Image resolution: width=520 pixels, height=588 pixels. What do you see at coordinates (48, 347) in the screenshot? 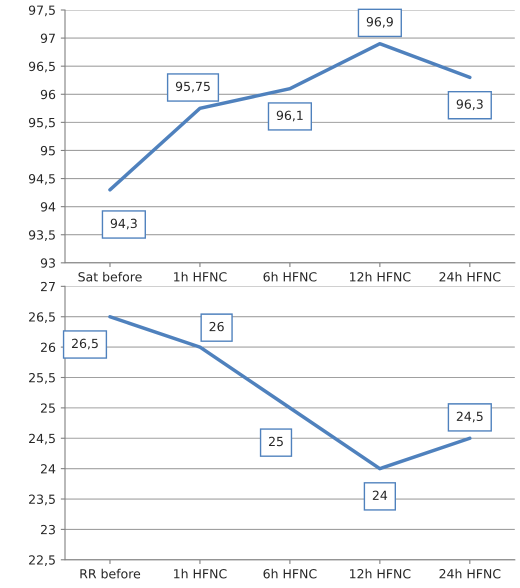
I see `y-tick-label: 26` at bounding box center [48, 347].